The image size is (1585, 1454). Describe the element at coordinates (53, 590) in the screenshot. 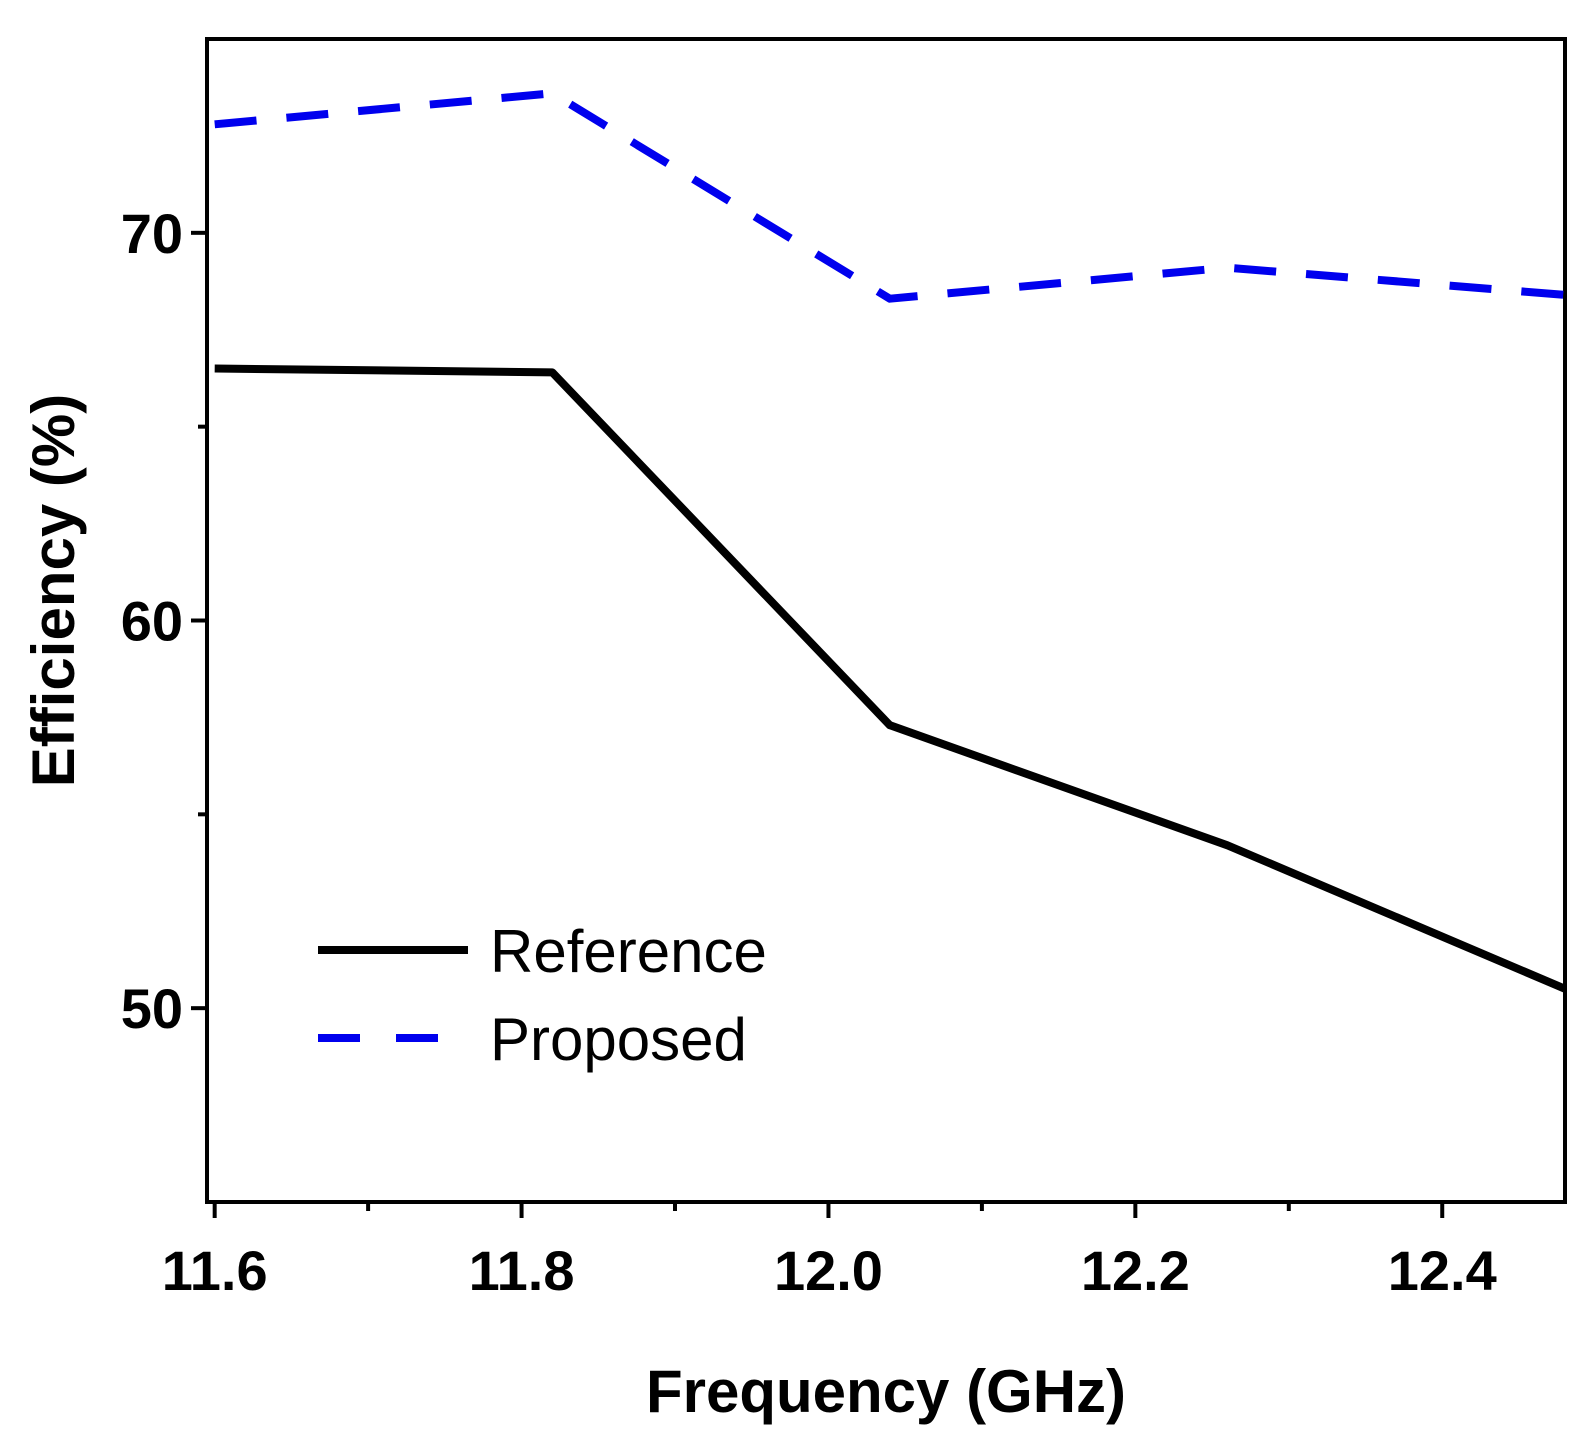

I see `y-axis-title: Efficiency (%)` at that location.